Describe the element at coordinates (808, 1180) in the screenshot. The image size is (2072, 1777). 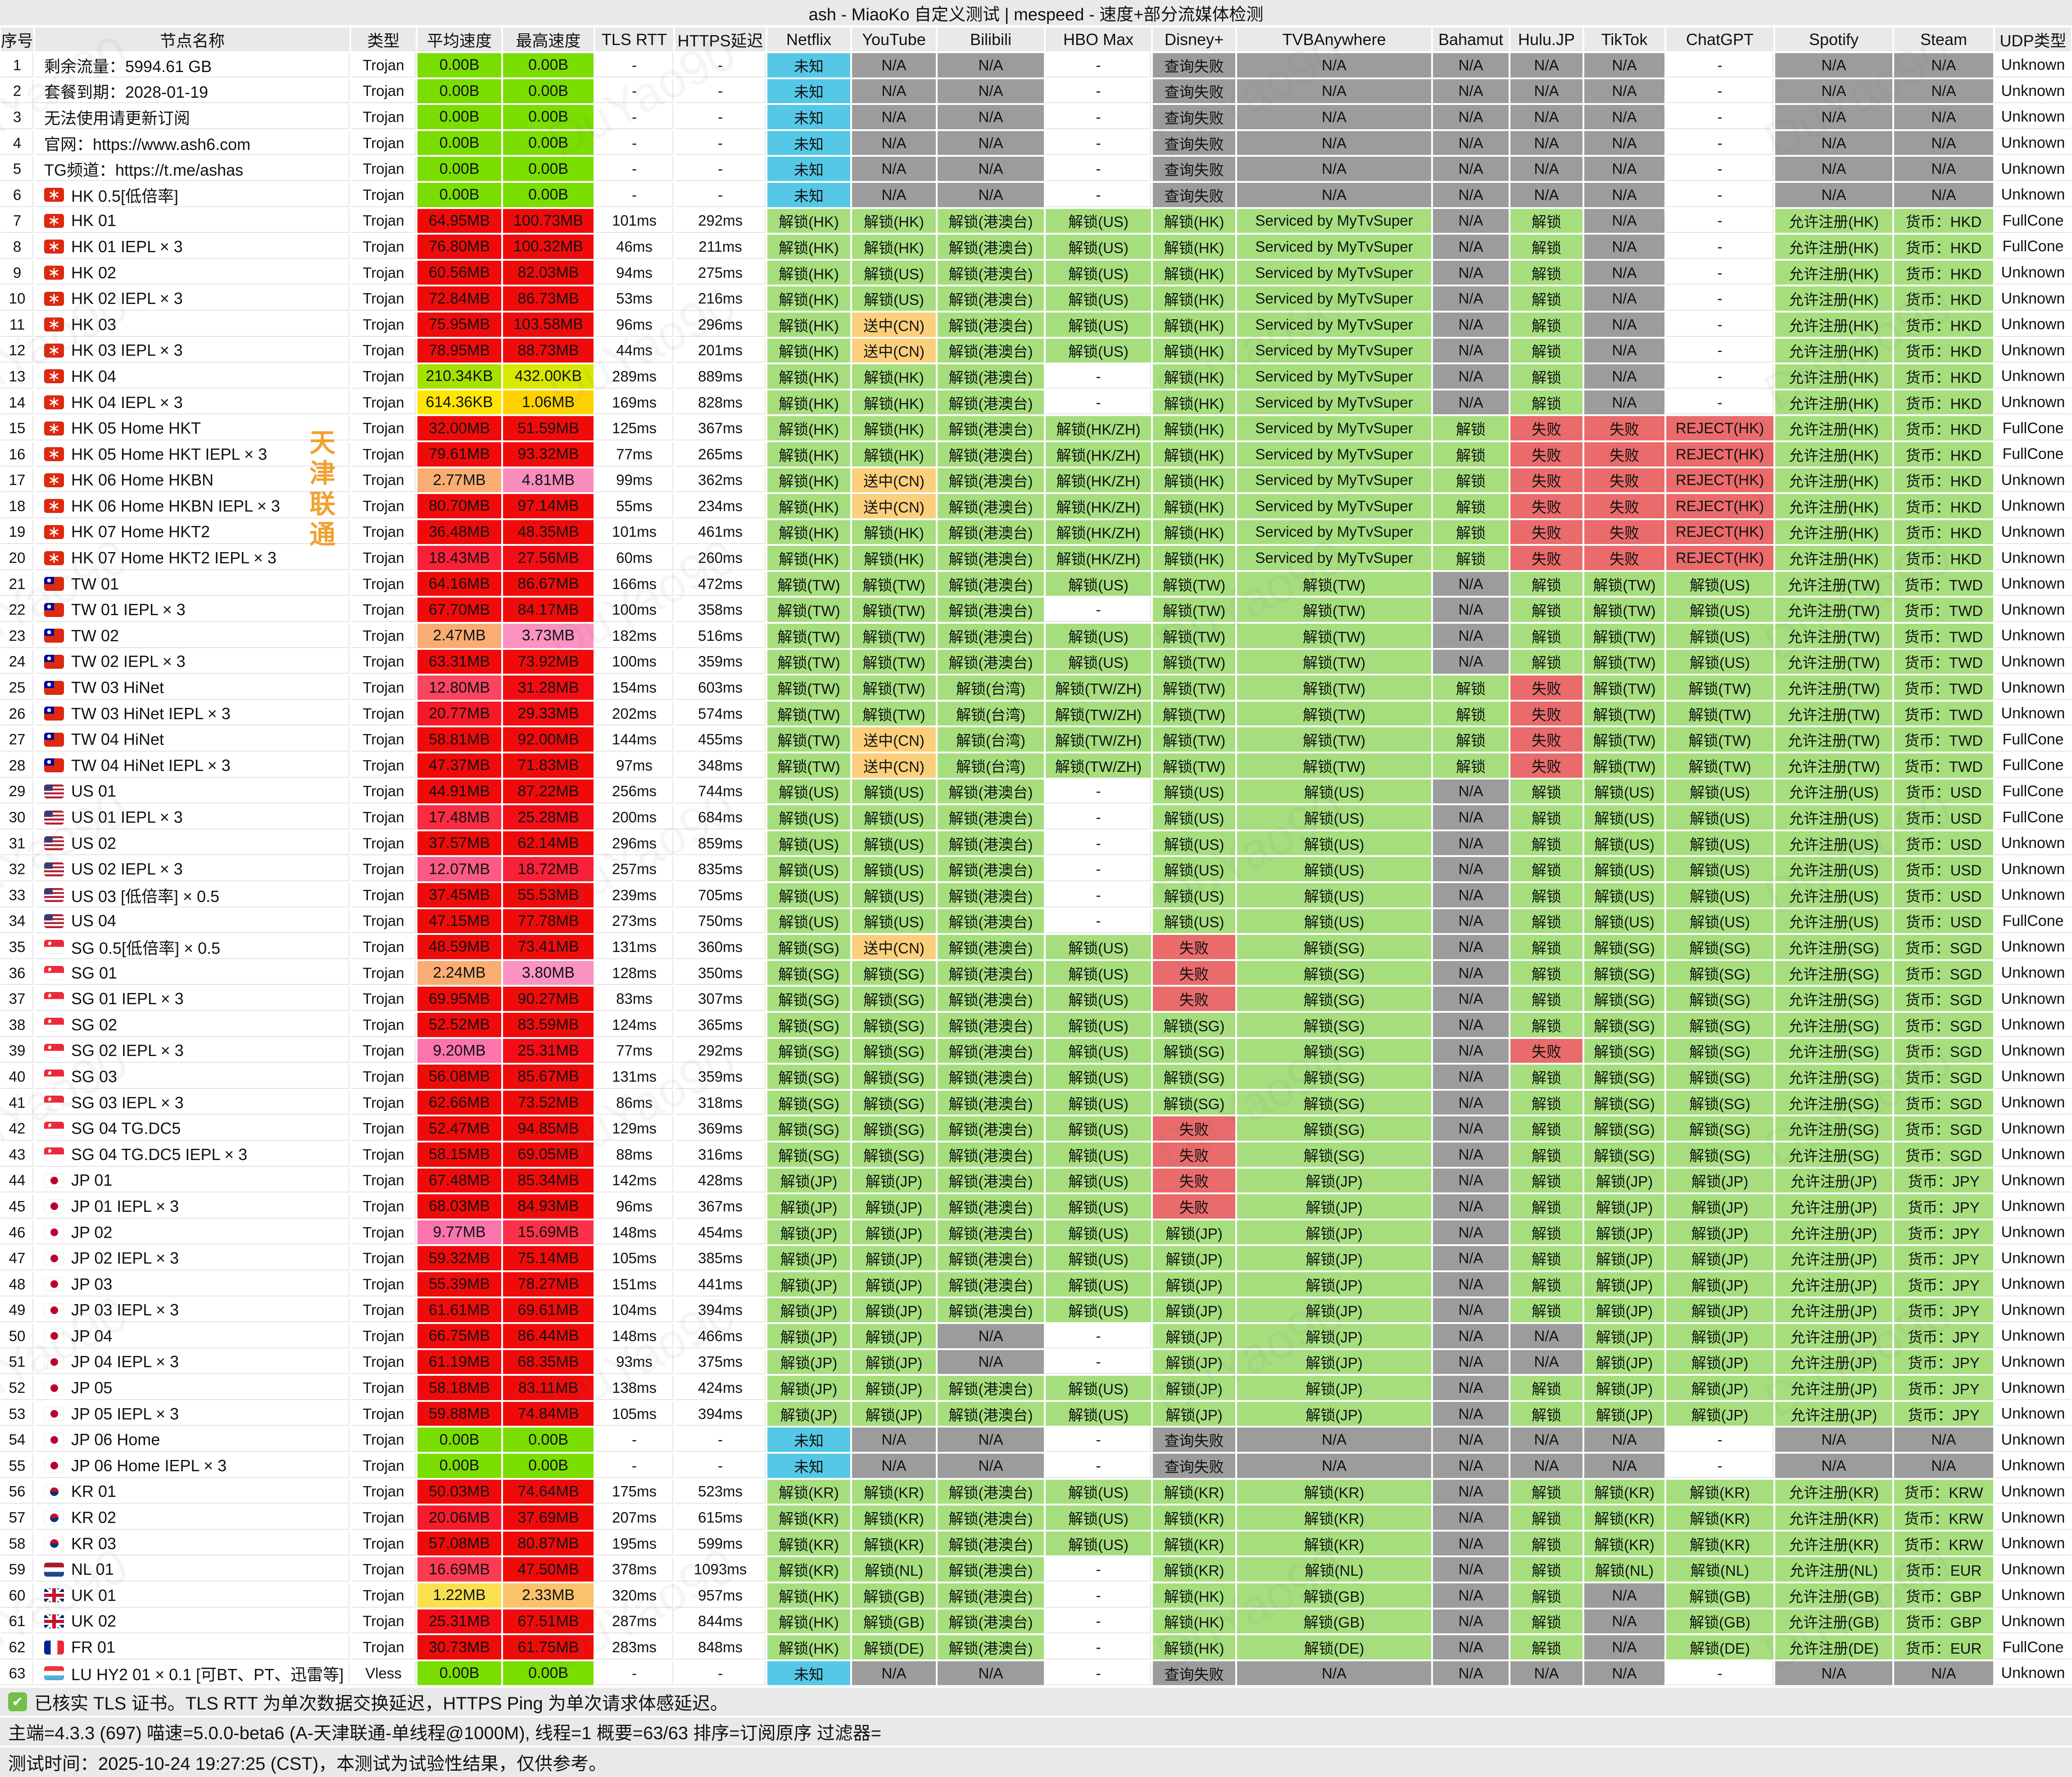
I see `cell-netflix: 解锁(JP)` at that location.